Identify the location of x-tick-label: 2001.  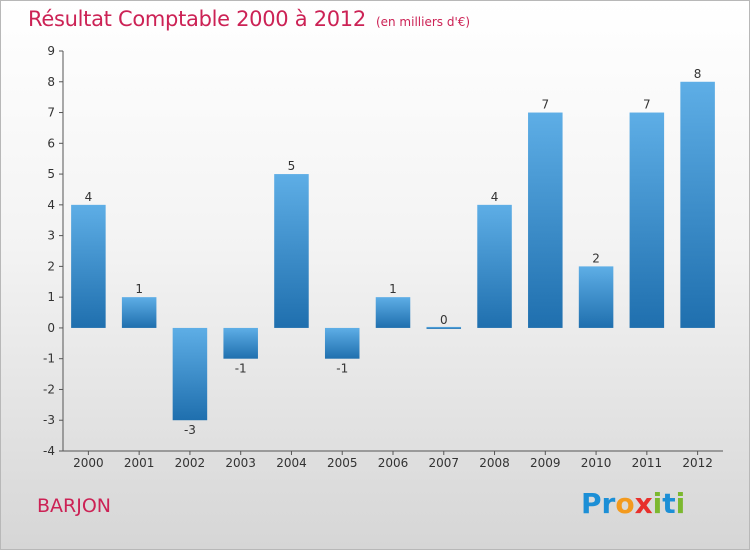
(139, 463).